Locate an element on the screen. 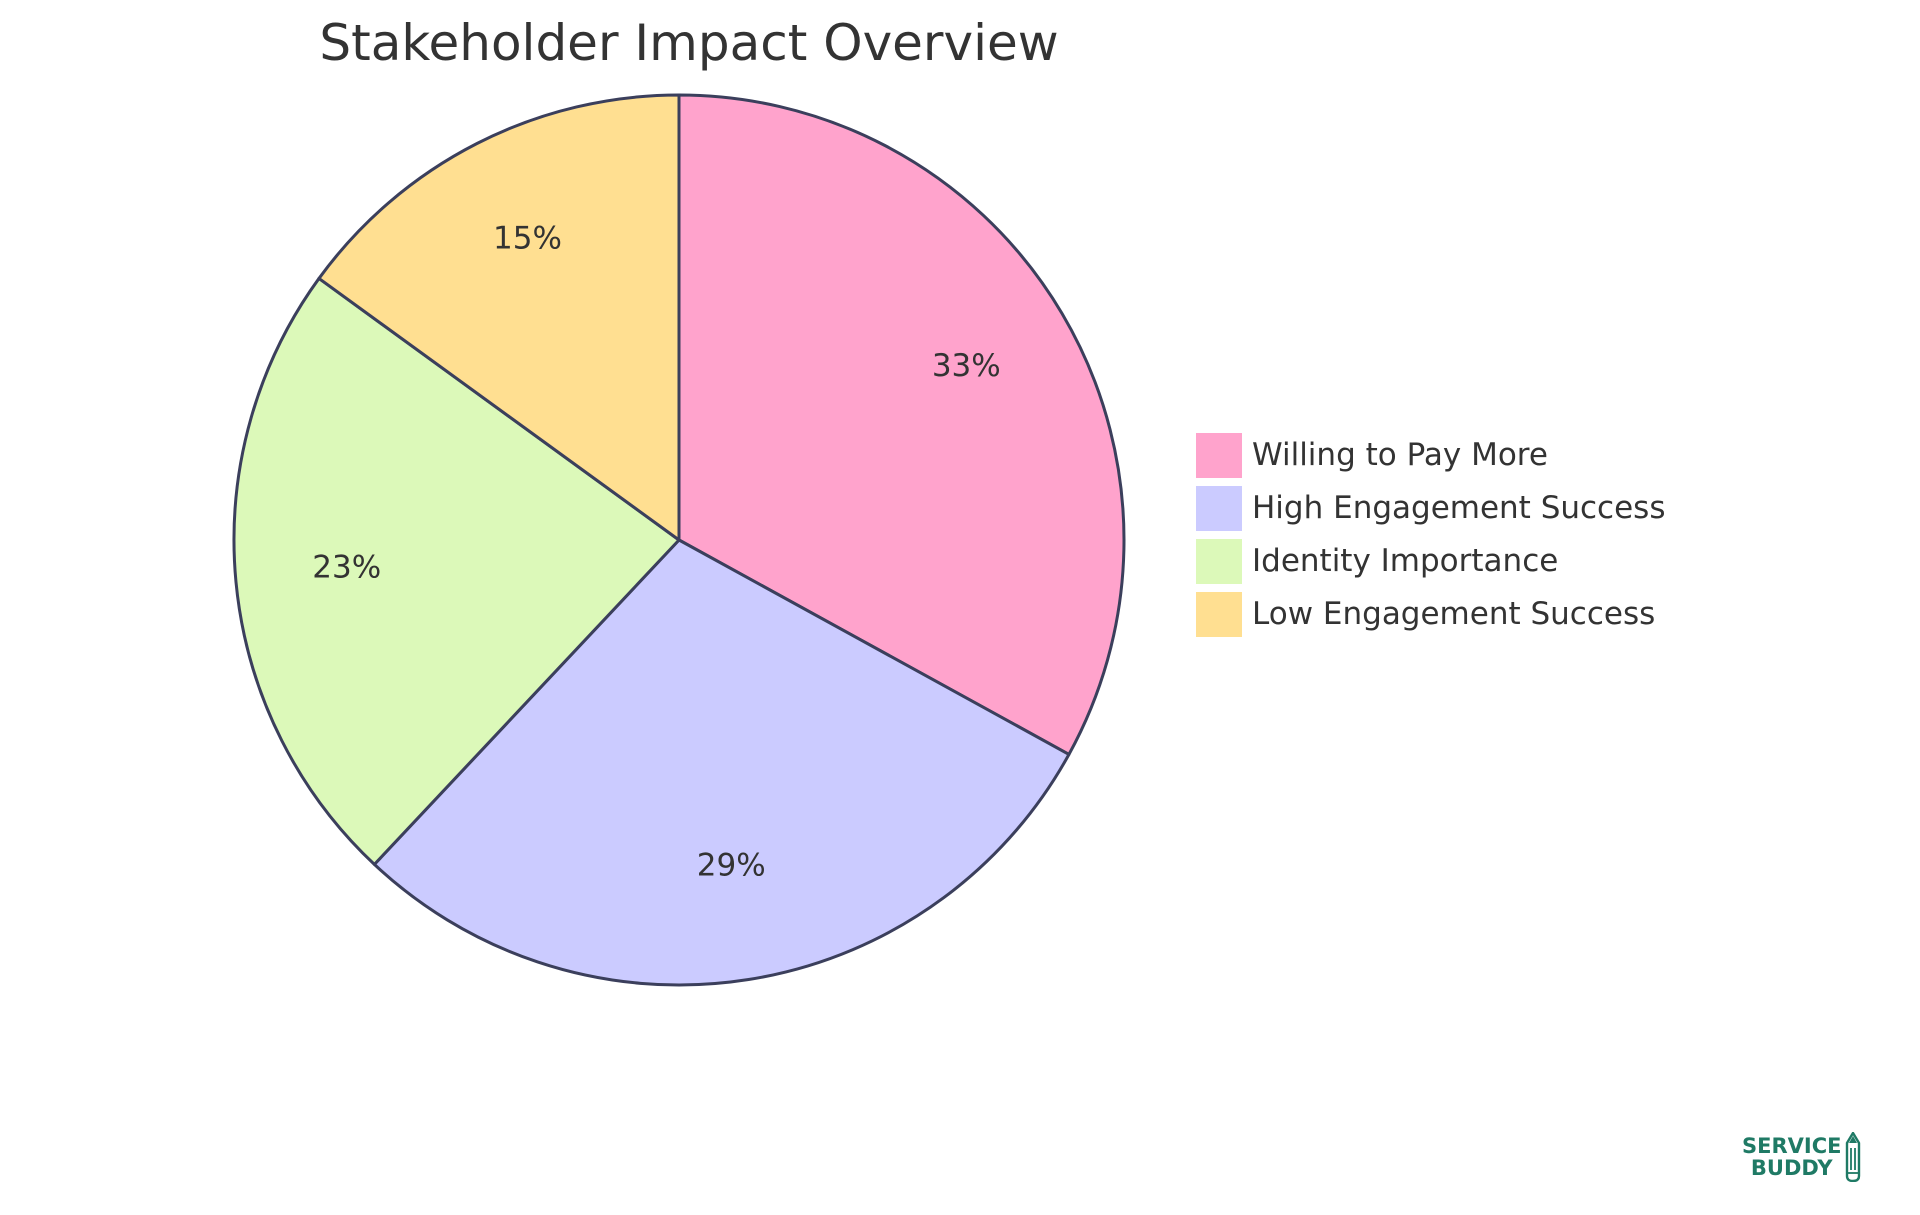 Image resolution: width=1920 pixels, height=1215 pixels. slice-percent-label: 29% is located at coordinates (731, 866).